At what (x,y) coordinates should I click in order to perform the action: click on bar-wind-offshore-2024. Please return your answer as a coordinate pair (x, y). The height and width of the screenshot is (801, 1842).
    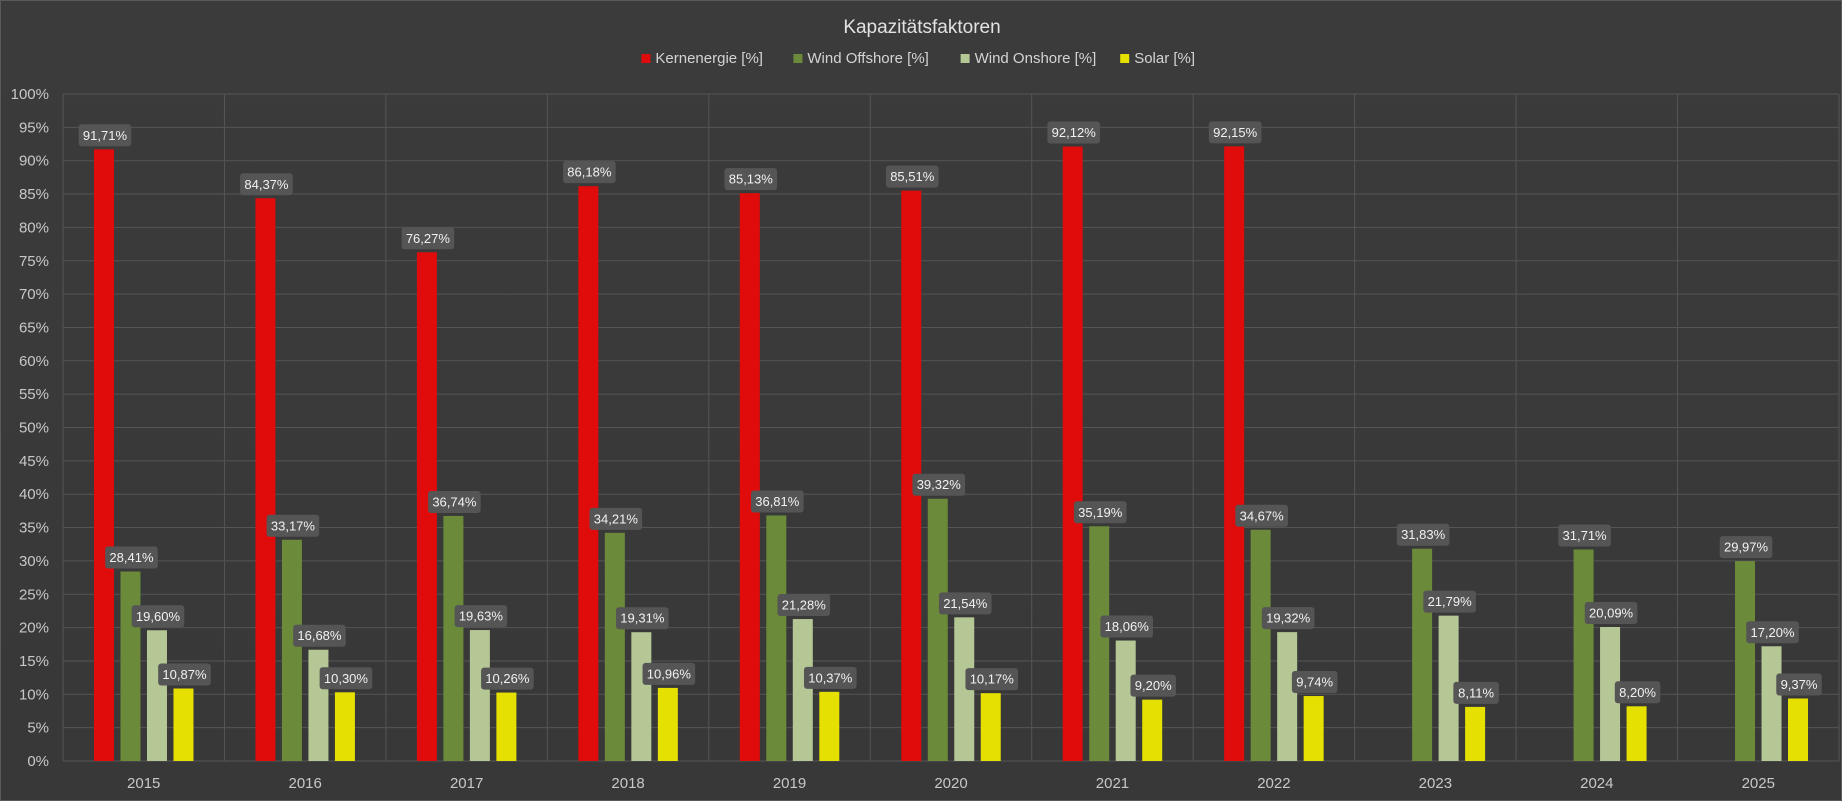
    Looking at the image, I should click on (1583, 655).